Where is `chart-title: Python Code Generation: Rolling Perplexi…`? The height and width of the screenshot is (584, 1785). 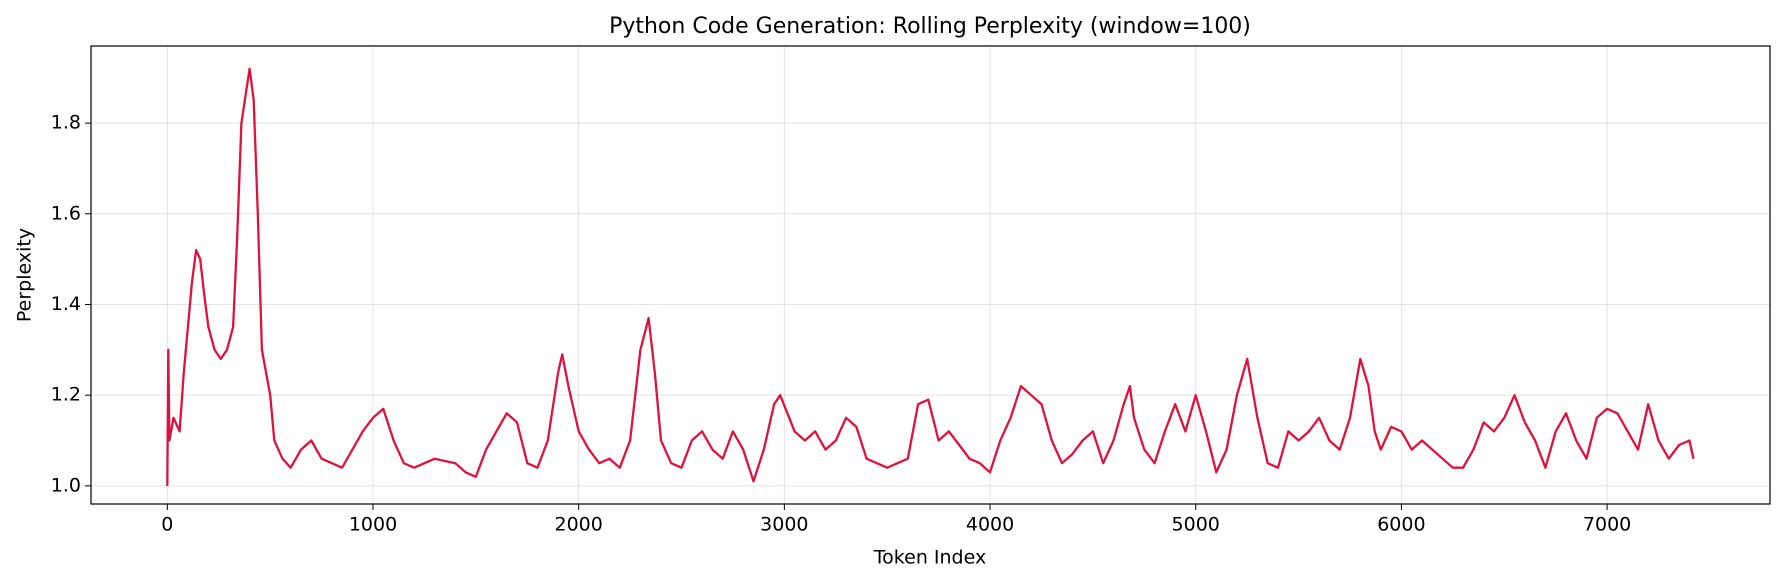 chart-title: Python Code Generation: Rolling Perplexi… is located at coordinates (930, 26).